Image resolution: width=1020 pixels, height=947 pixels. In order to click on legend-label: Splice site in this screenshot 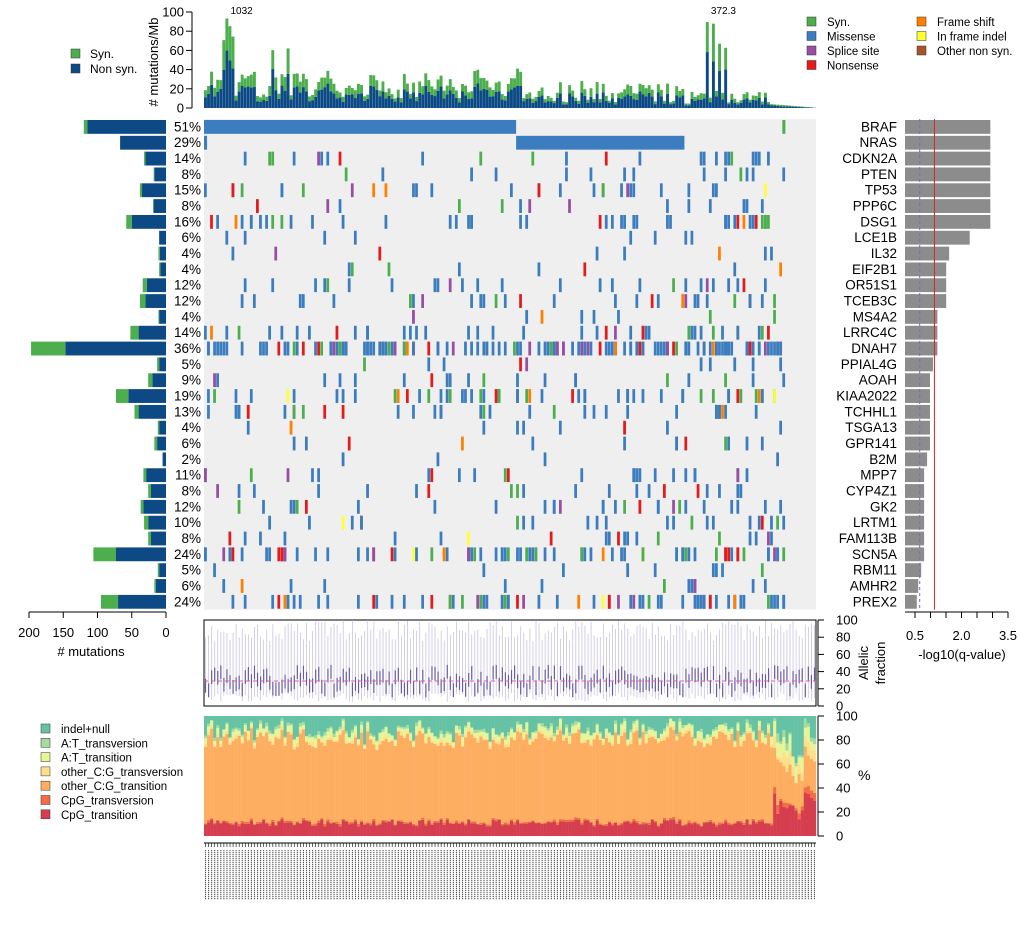, I will do `click(853, 52)`.